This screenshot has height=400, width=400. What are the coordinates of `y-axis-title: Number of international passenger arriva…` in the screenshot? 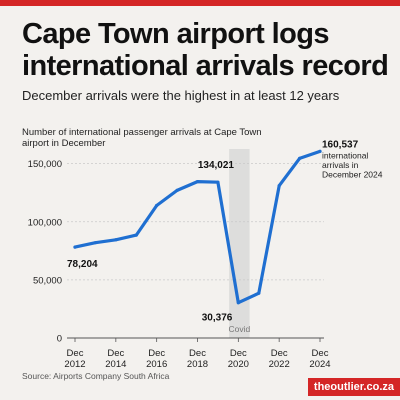 It's located at (142, 138).